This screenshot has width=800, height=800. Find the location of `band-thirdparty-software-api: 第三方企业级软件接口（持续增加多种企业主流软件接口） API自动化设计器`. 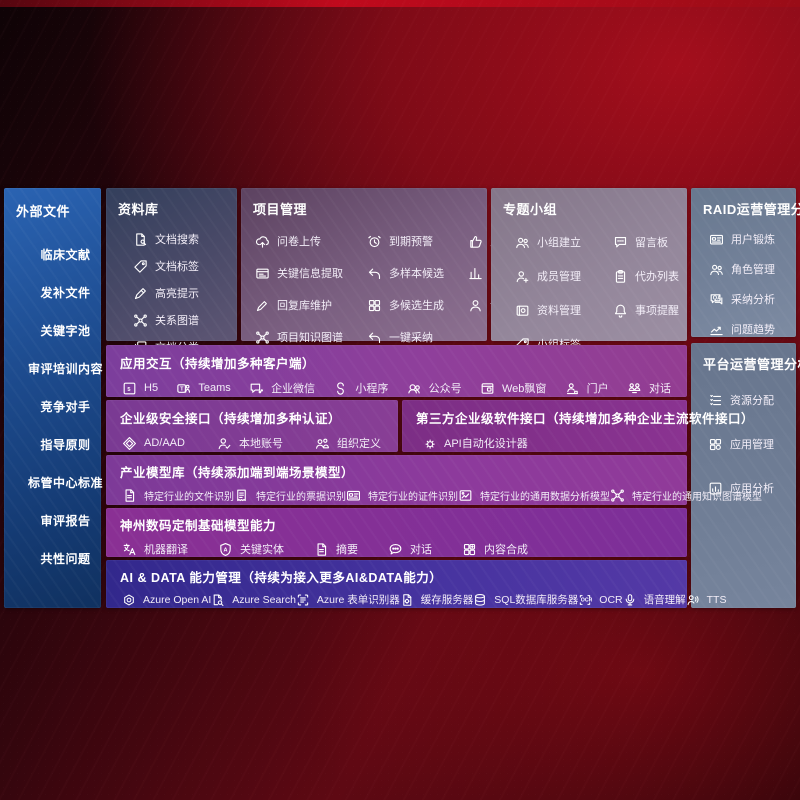

band-thirdparty-software-api: 第三方企业级软件接口（持续增加多种企业主流软件接口） API自动化设计器 is located at coordinates (578, 426).